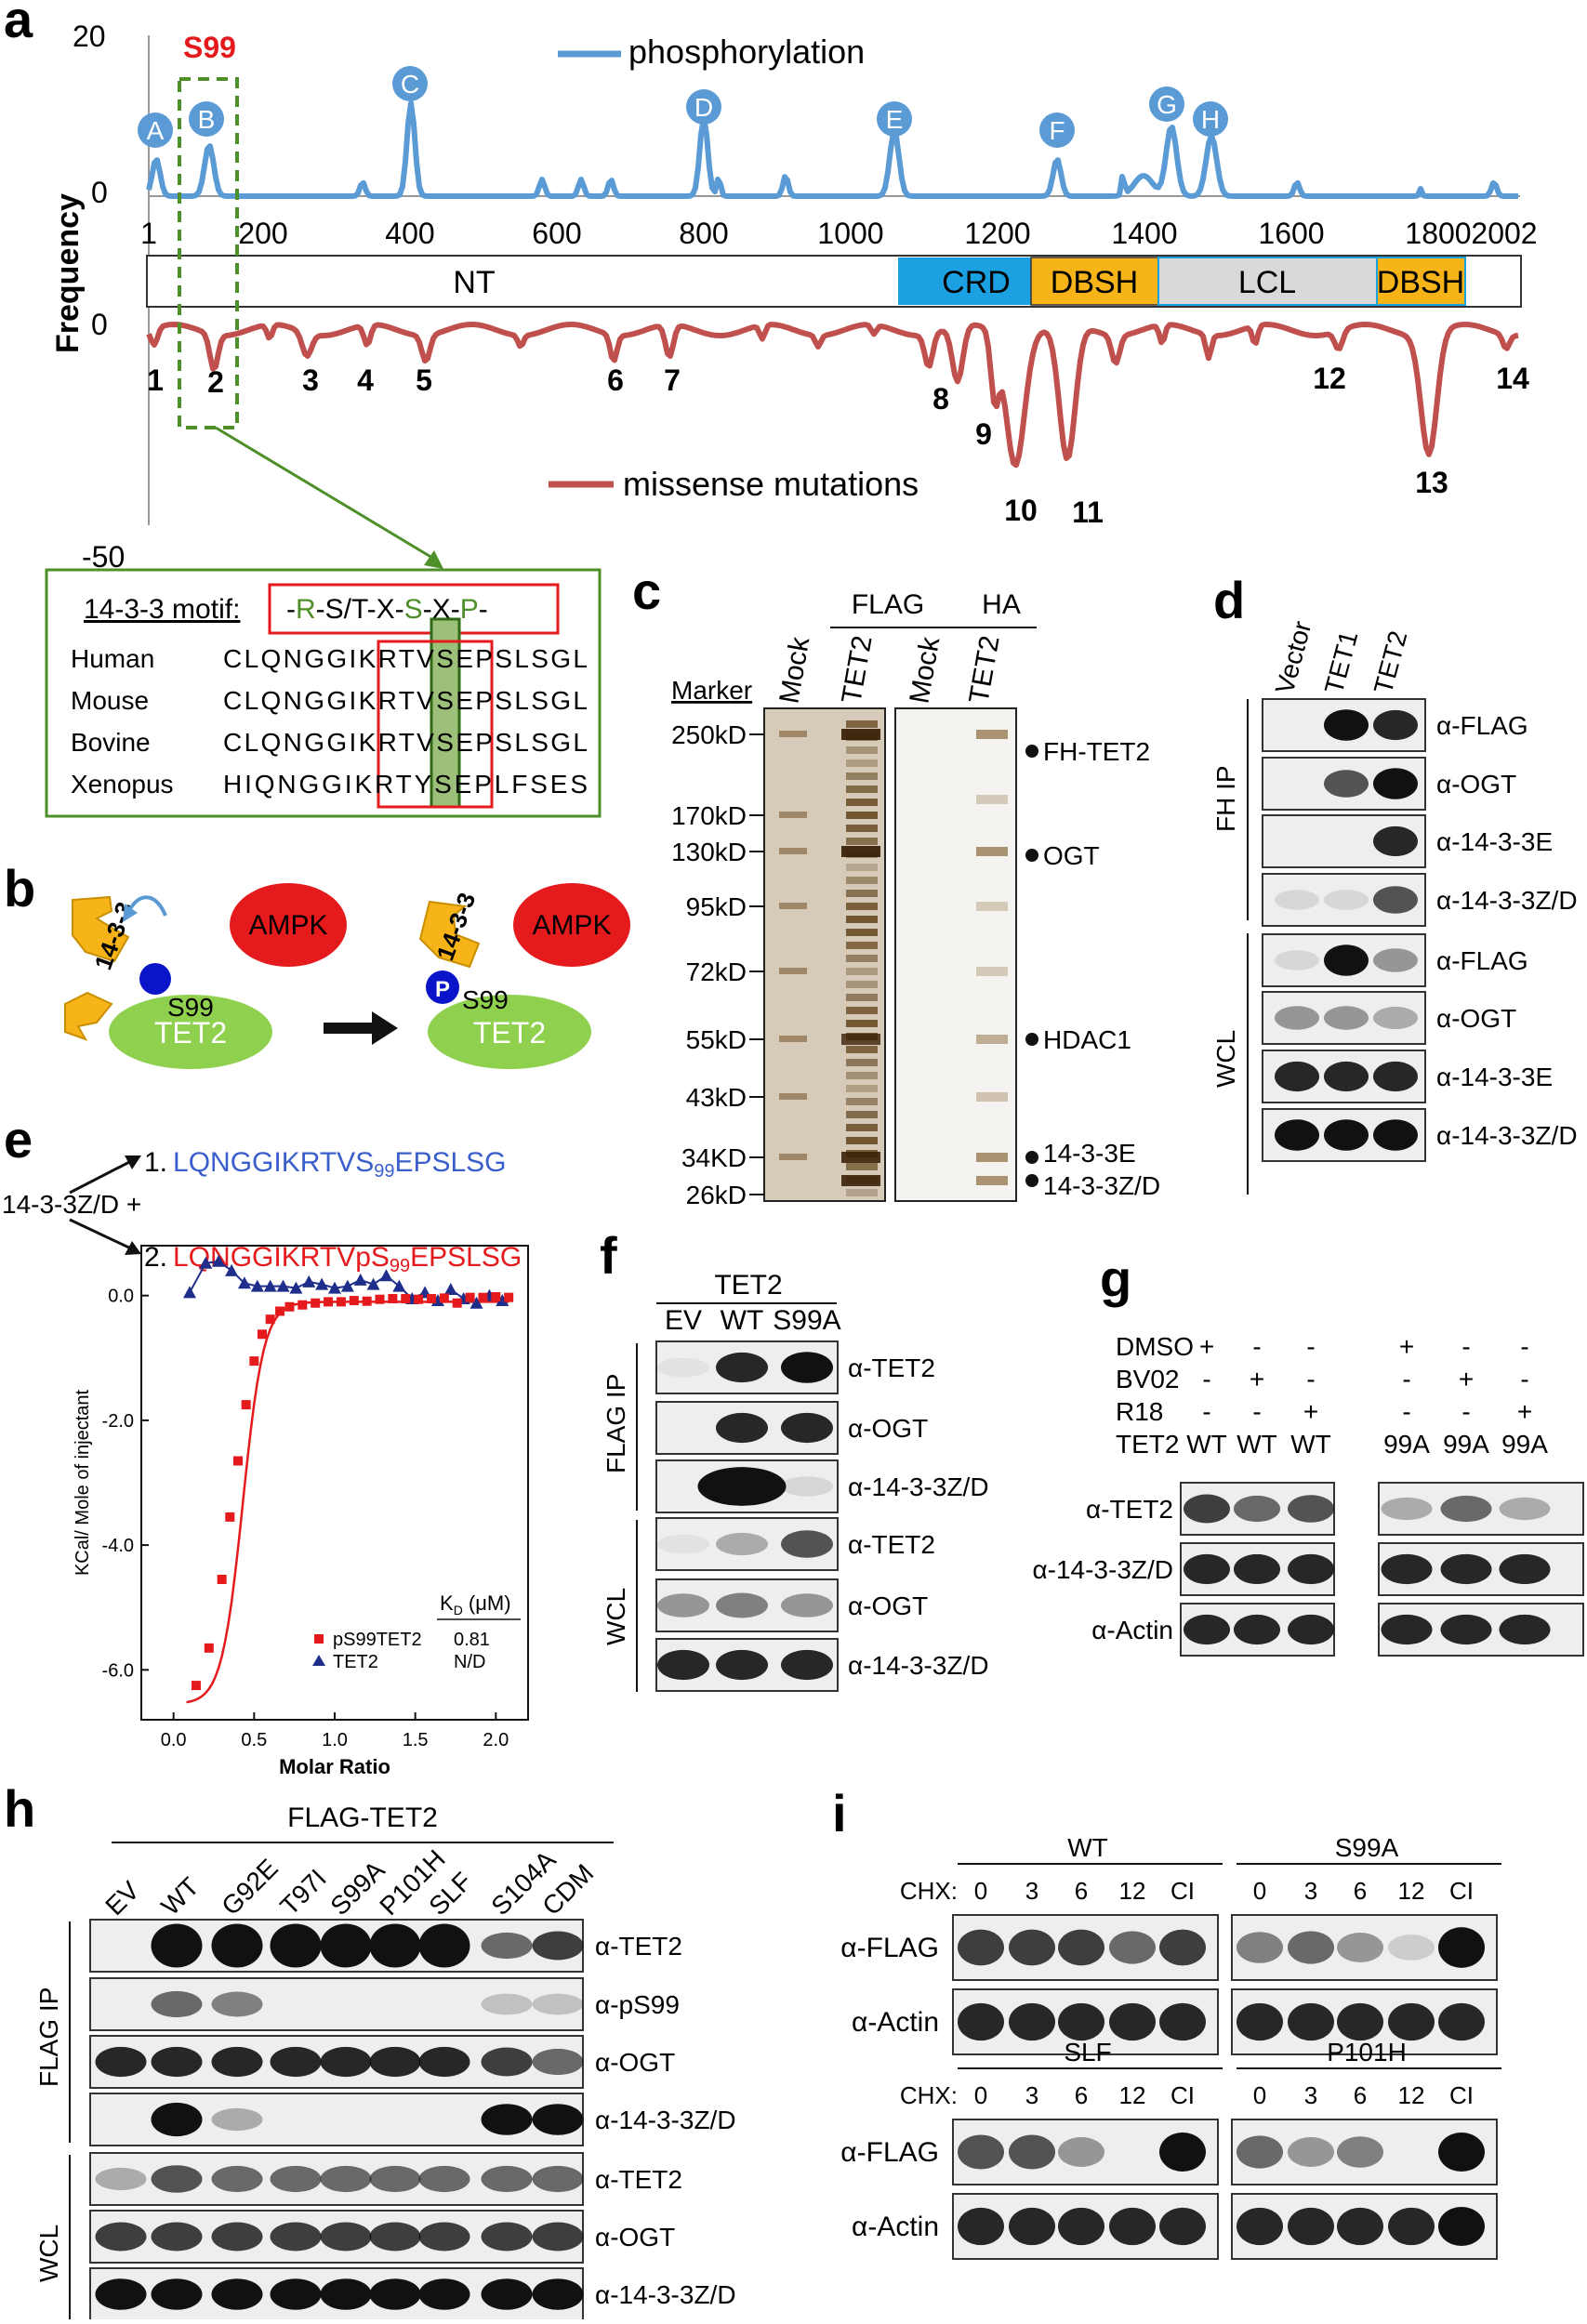 Image resolution: width=1587 pixels, height=2324 pixels. Describe the element at coordinates (997, 233) in the screenshot. I see `x-tick-label: 1200` at that location.